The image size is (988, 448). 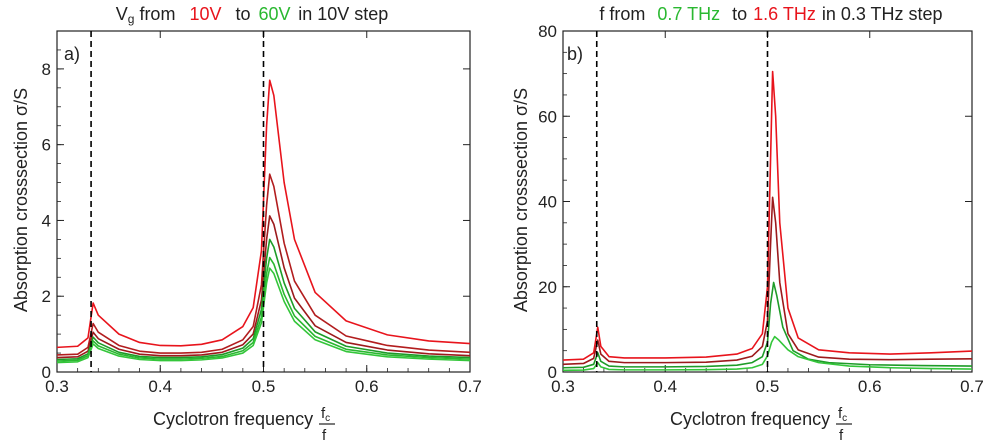 I want to click on x-tick-label-b-2: 0.5, so click(x=768, y=386).